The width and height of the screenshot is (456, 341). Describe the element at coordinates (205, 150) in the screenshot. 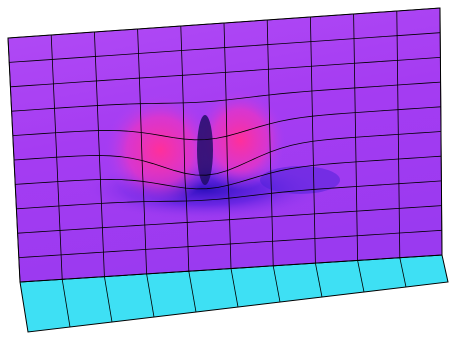

I see `ridge` at that location.